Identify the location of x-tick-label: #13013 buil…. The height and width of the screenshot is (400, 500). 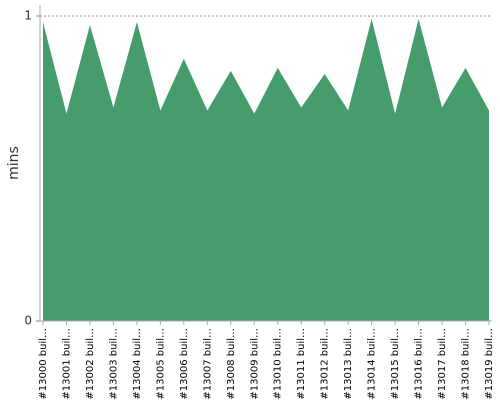
(348, 364).